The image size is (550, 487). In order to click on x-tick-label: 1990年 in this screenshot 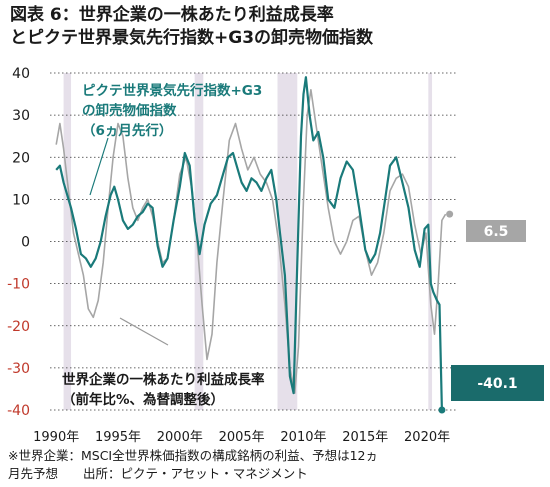, I will do `click(56, 437)`.